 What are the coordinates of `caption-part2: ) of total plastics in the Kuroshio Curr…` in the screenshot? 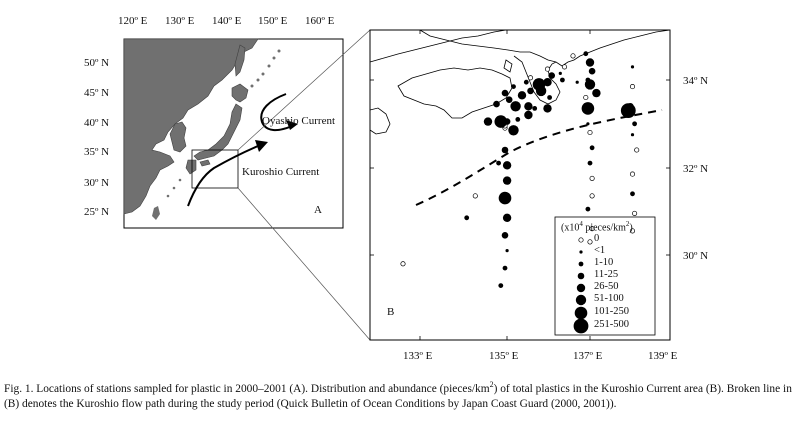 It's located at (398, 396).